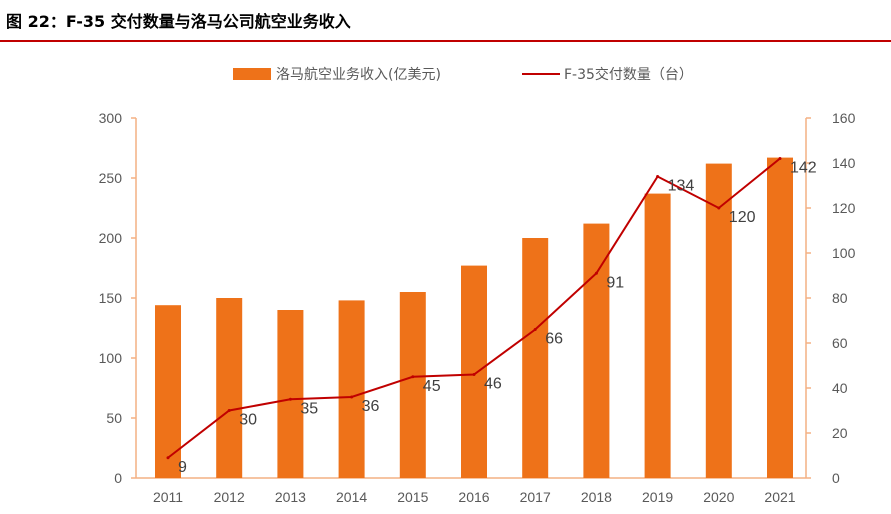  I want to click on data-label-2011: 9, so click(182, 467).